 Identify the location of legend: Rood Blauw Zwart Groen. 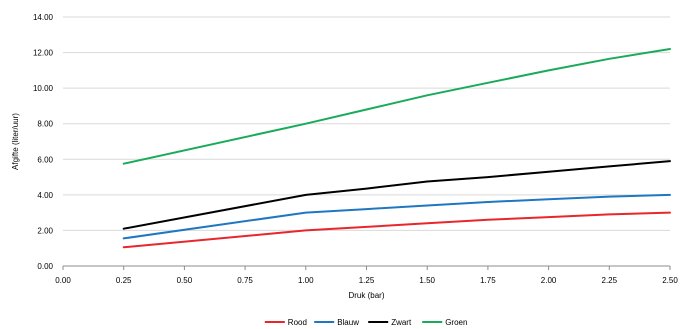
(365, 322).